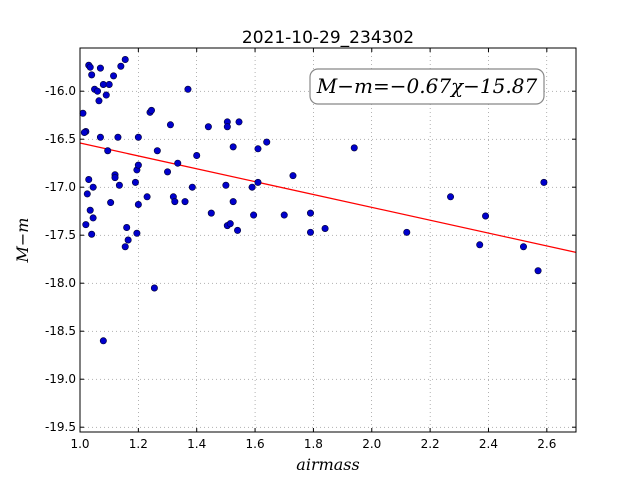 The image size is (640, 480). Describe the element at coordinates (255, 444) in the screenshot. I see `x-tick-label: 1.6` at that location.